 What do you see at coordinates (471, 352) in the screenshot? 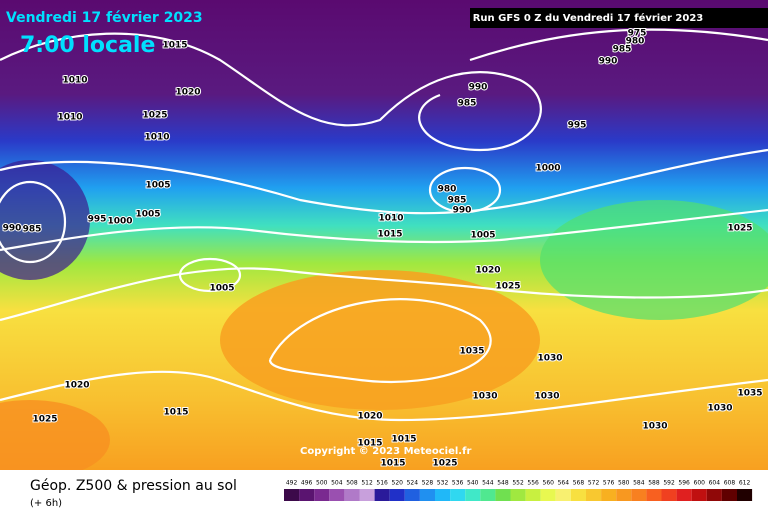
I see `isobar-label: 1035` at bounding box center [471, 352].